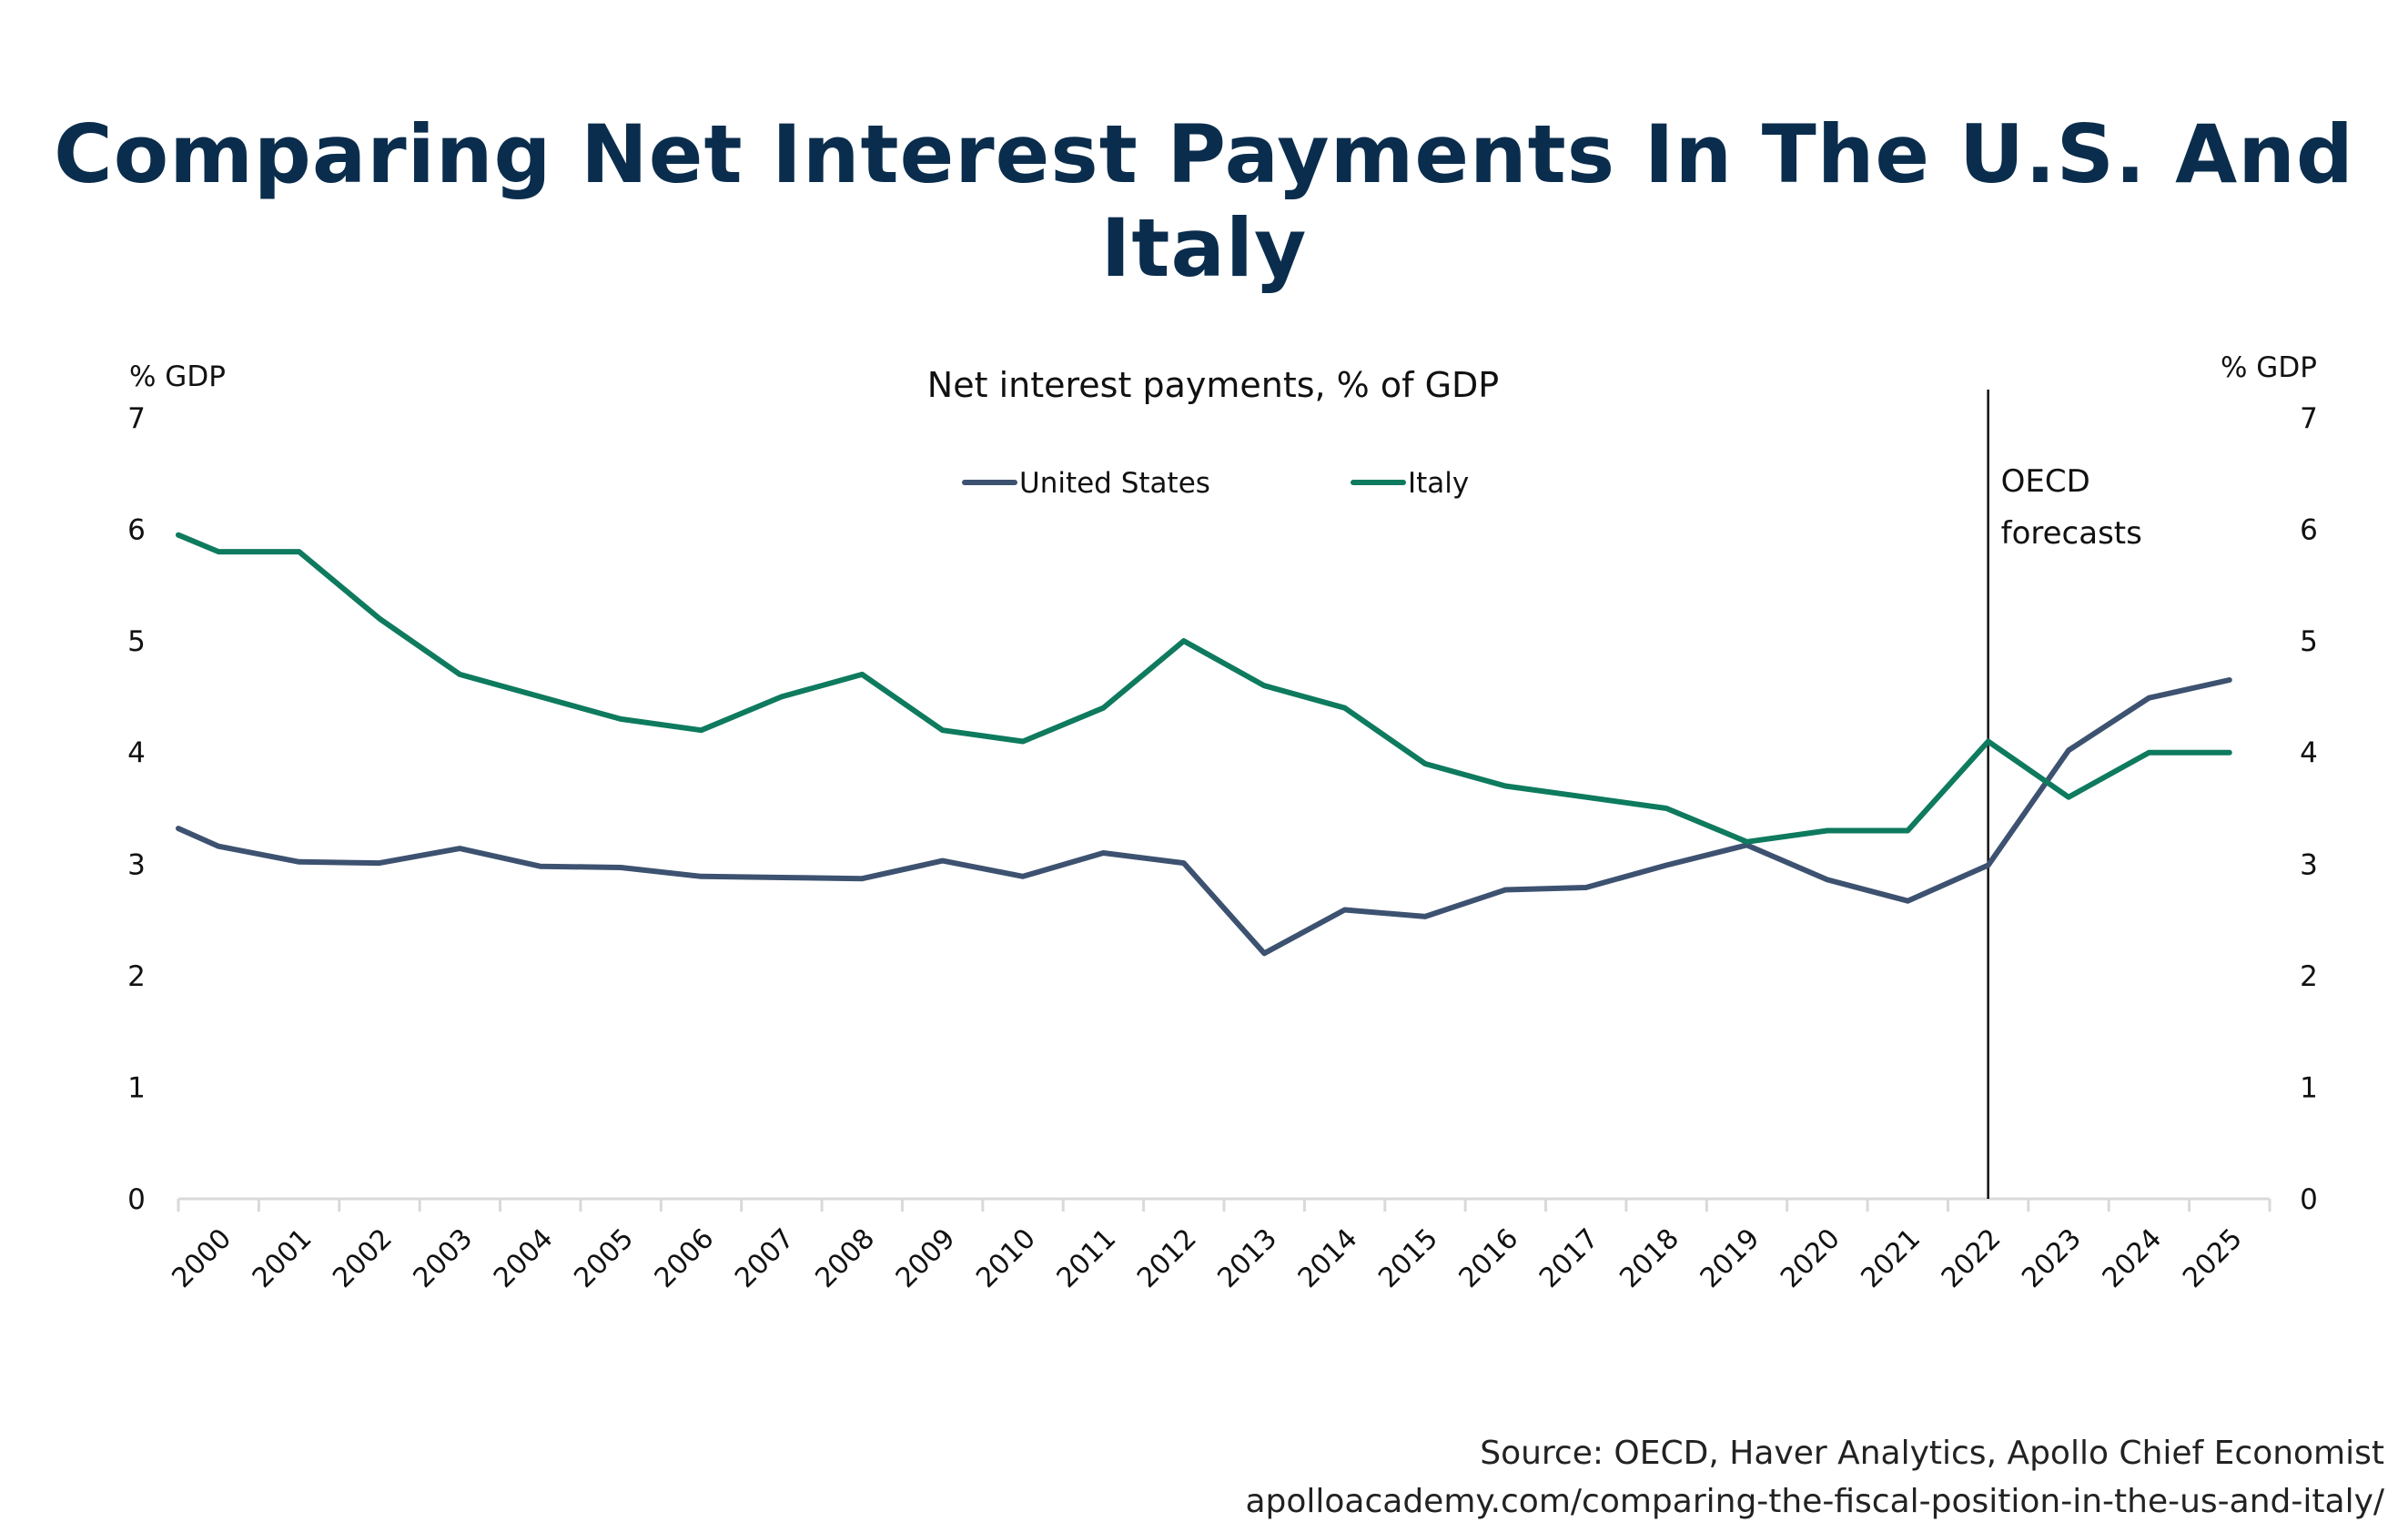 Image resolution: width=2408 pixels, height=1532 pixels. Describe the element at coordinates (2213, 1258) in the screenshot. I see `x-tick-label: 2025` at that location.